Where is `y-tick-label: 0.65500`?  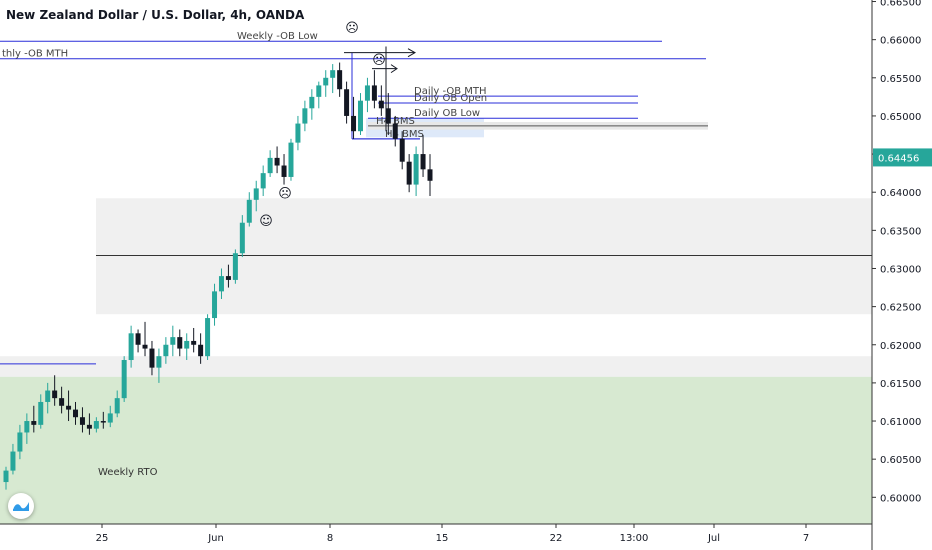
y-tick-label: 0.65500 is located at coordinates (900, 79).